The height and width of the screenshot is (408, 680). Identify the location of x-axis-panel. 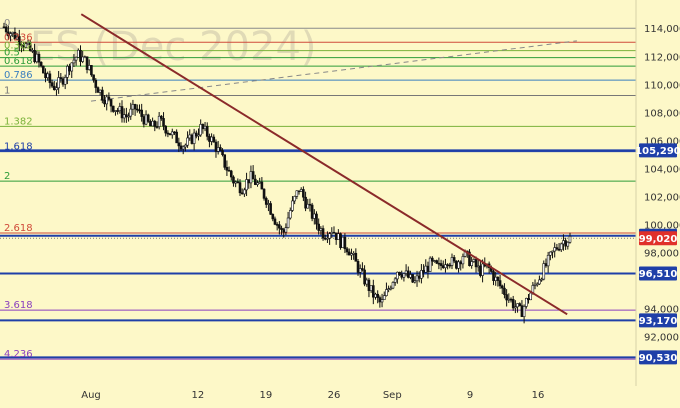
(340, 397).